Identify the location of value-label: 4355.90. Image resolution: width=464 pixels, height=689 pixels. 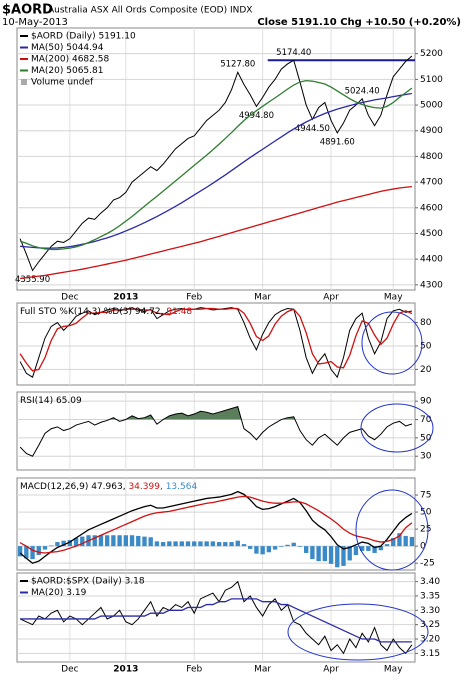
(32, 280).